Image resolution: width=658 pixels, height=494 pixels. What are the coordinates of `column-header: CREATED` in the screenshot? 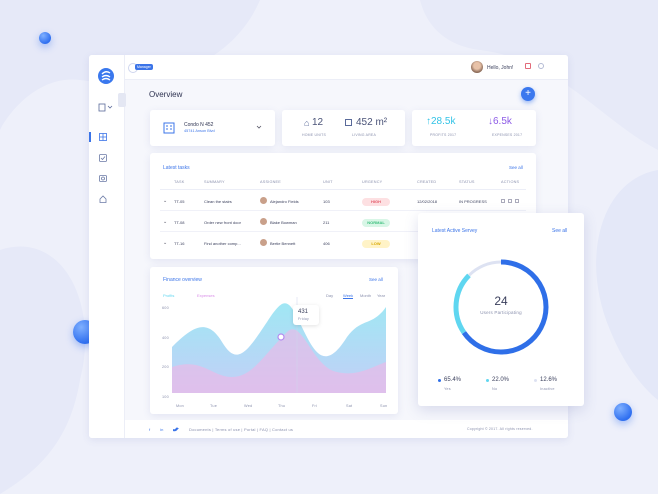 It's located at (427, 182).